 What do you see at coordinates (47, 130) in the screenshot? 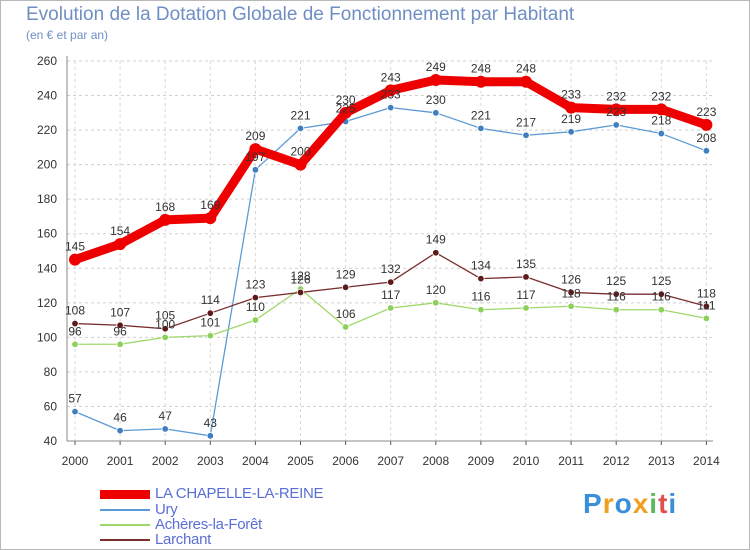
I see `y-tick-label: 220` at bounding box center [47, 130].